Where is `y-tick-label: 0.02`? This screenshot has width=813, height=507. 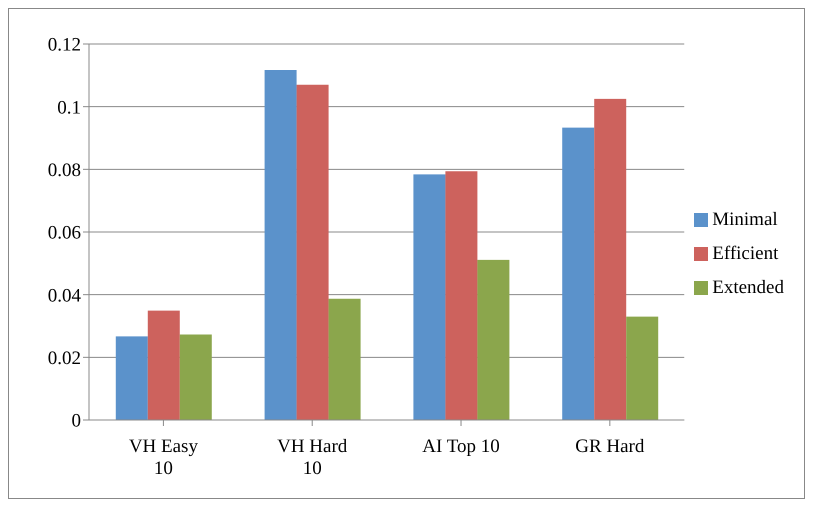 y-tick-label: 0.02 is located at coordinates (64, 359).